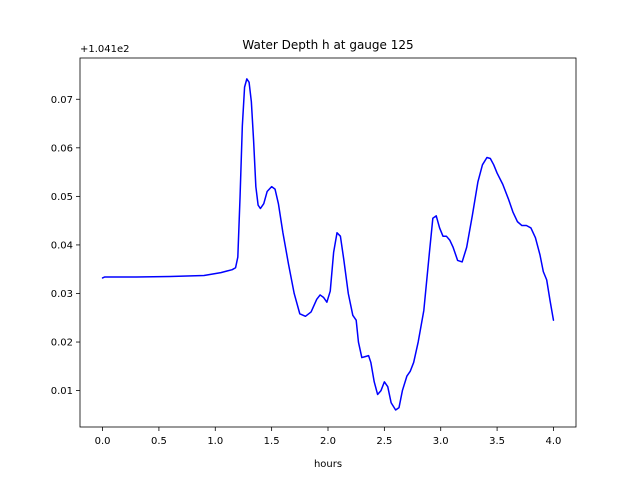 The height and width of the screenshot is (480, 640). I want to click on x-tick-label: 0.0, so click(103, 441).